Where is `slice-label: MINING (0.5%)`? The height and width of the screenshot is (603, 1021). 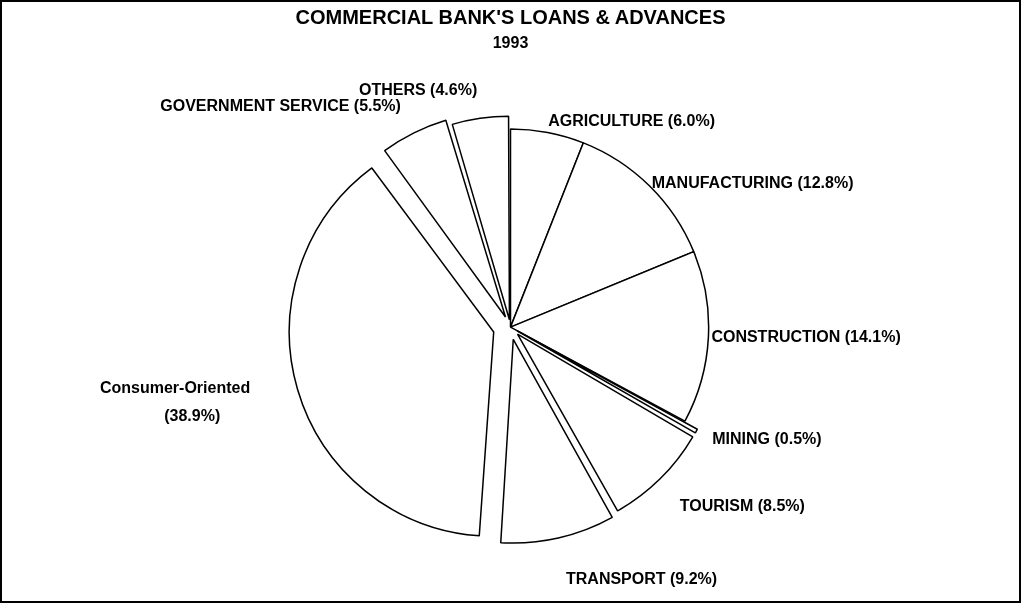
slice-label: MINING (0.5%) is located at coordinates (767, 439).